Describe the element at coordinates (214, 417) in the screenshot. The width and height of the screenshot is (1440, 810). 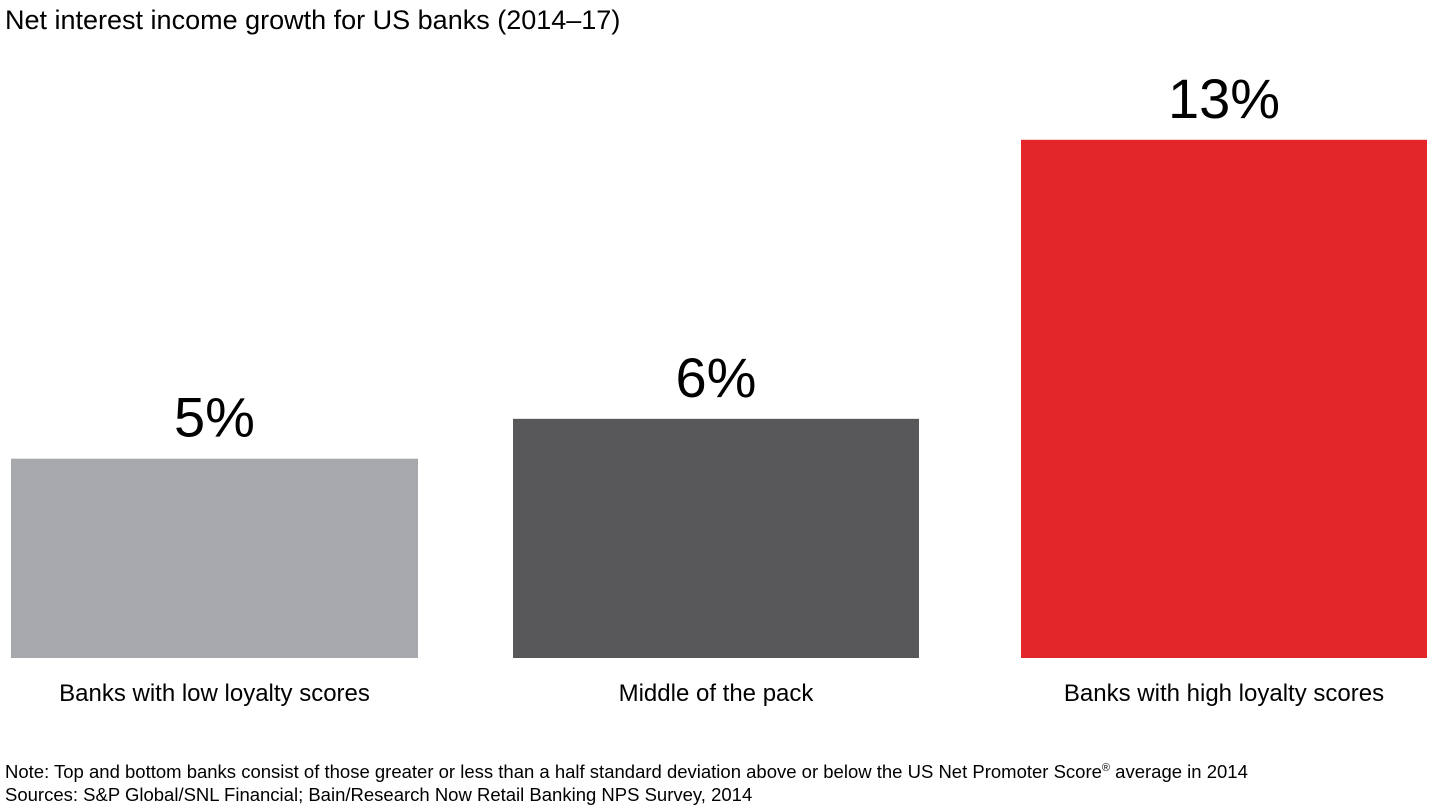
I see `bar-value-label-1: 5%` at that location.